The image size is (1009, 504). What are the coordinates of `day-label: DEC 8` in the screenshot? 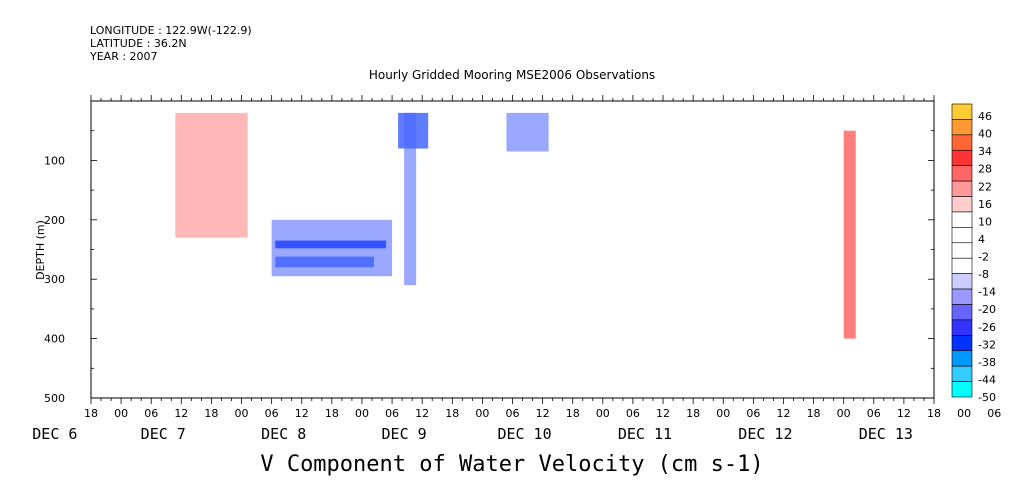 It's located at (283, 434).